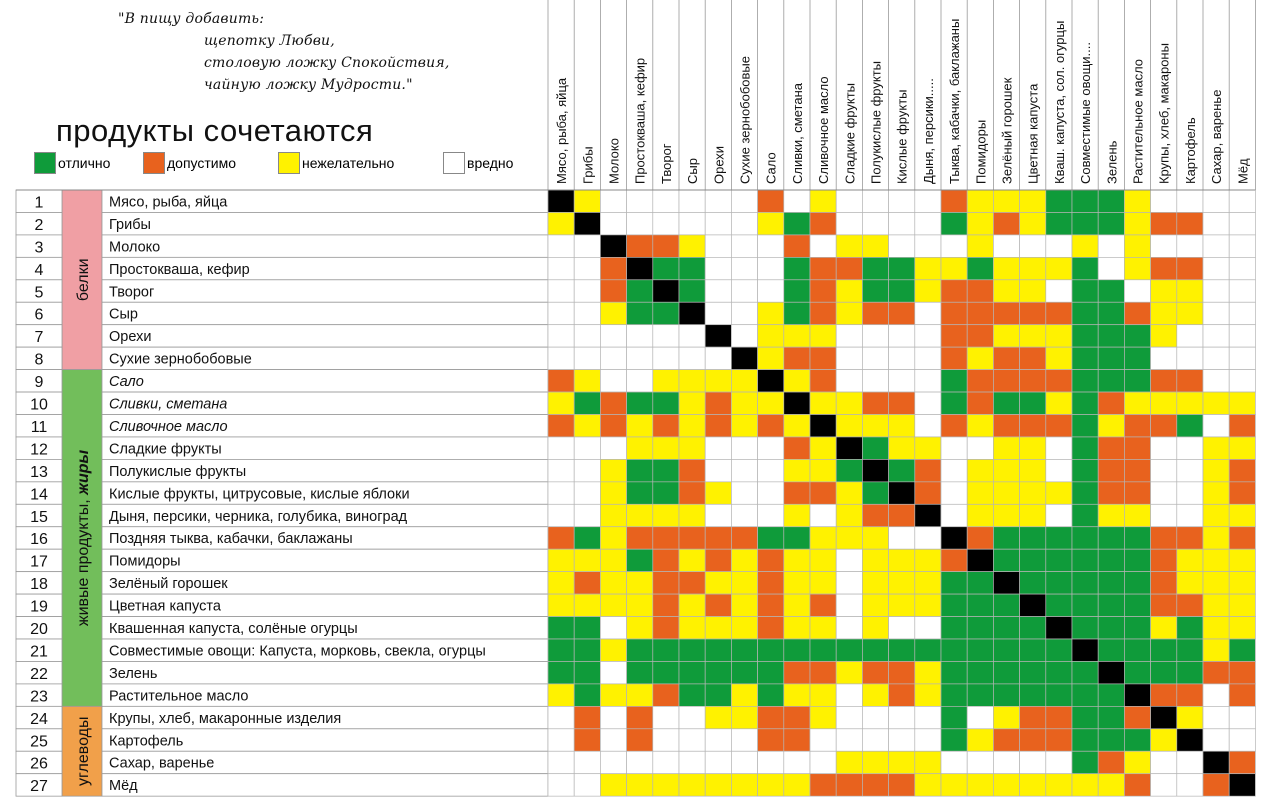 The width and height of the screenshot is (1280, 800). Describe the element at coordinates (39, 651) in the screenshot. I see `row-number: 21` at that location.